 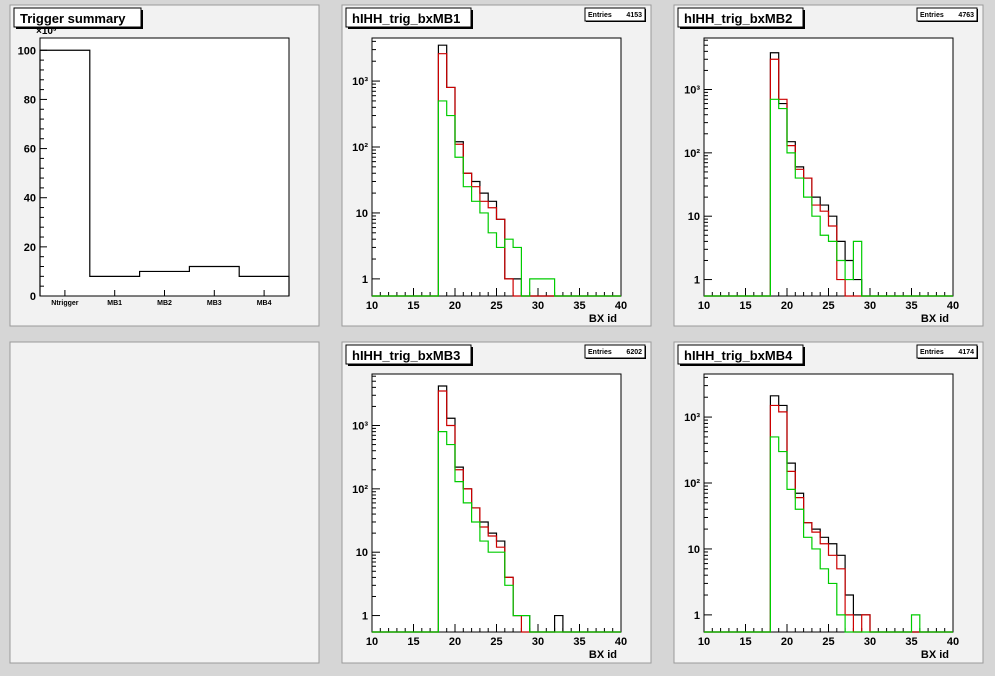 I want to click on chart-title: hIHH_trig_bxMB1, so click(x=406, y=18).